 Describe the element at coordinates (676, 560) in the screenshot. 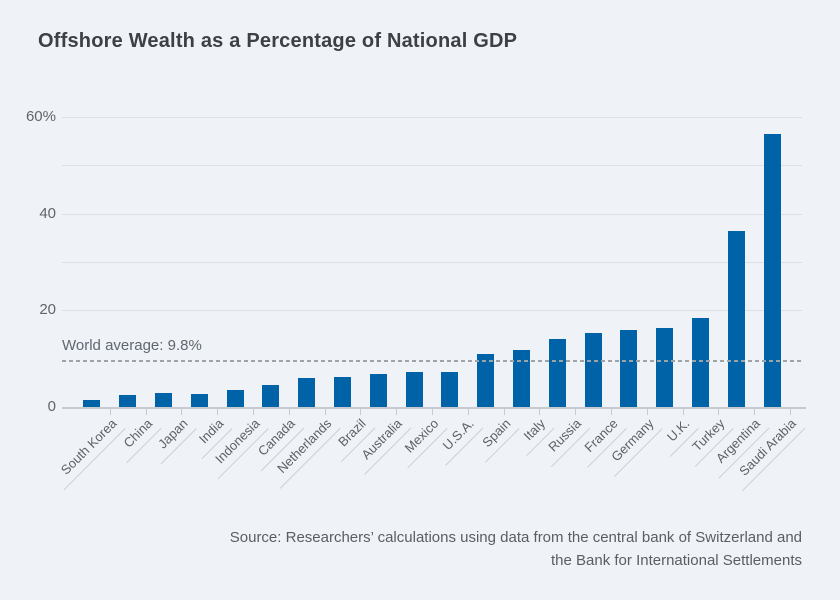

I see `source-line-2: the Bank for International Settlements` at that location.